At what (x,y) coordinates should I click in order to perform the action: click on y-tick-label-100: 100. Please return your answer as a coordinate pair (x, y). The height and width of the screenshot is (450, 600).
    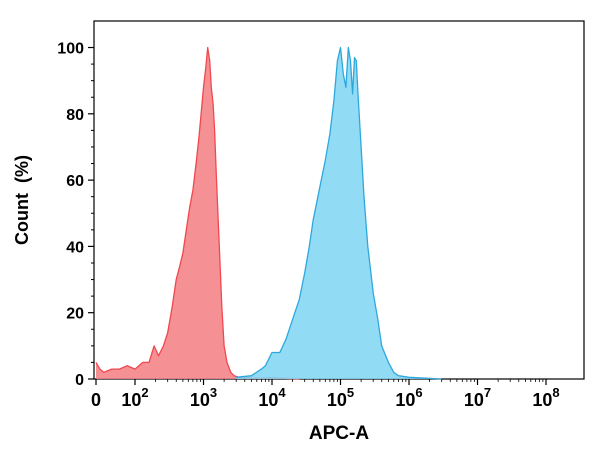
    Looking at the image, I should click on (70, 49).